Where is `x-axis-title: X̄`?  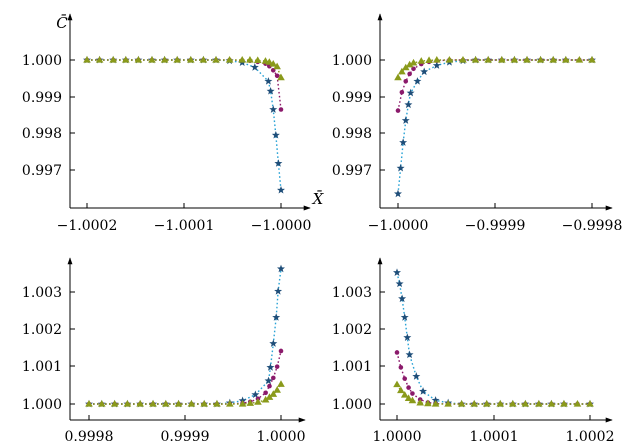 x-axis-title: X̄ is located at coordinates (318, 199).